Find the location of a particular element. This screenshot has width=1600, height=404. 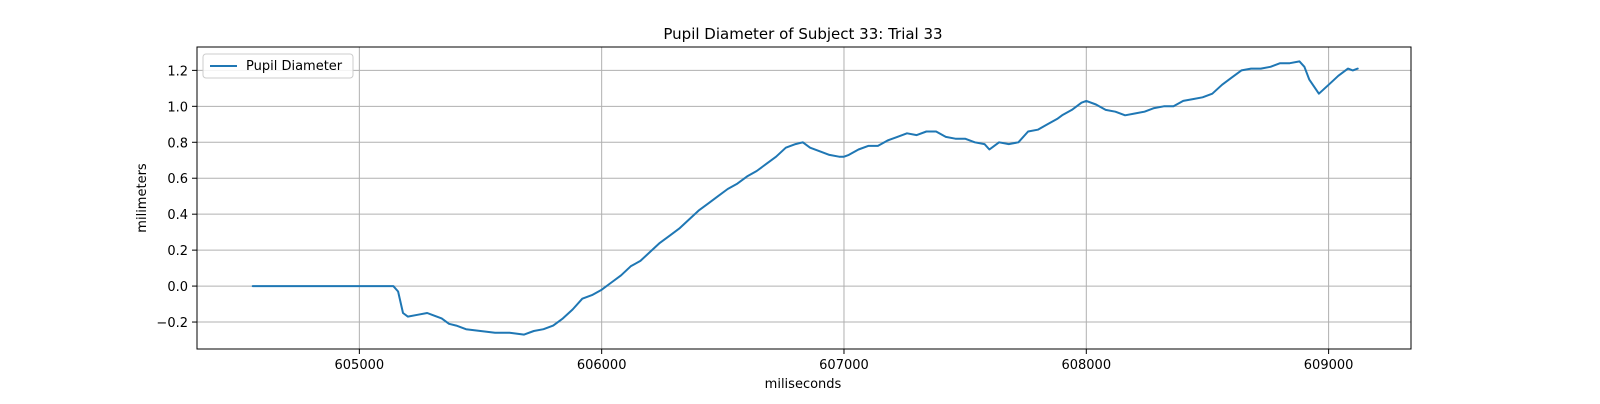

x-tick-label: 609000 is located at coordinates (1329, 365).